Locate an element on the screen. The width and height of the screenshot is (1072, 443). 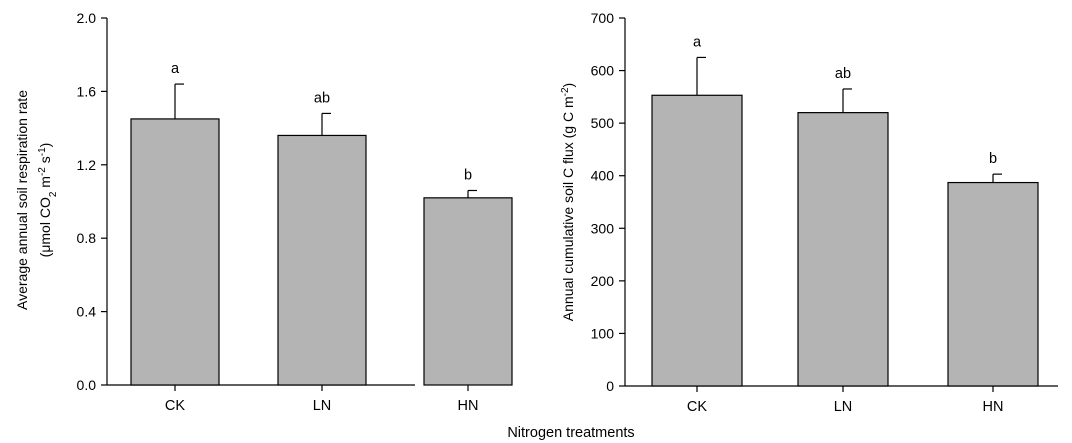
y-tick-label: 300 is located at coordinates (603, 228).